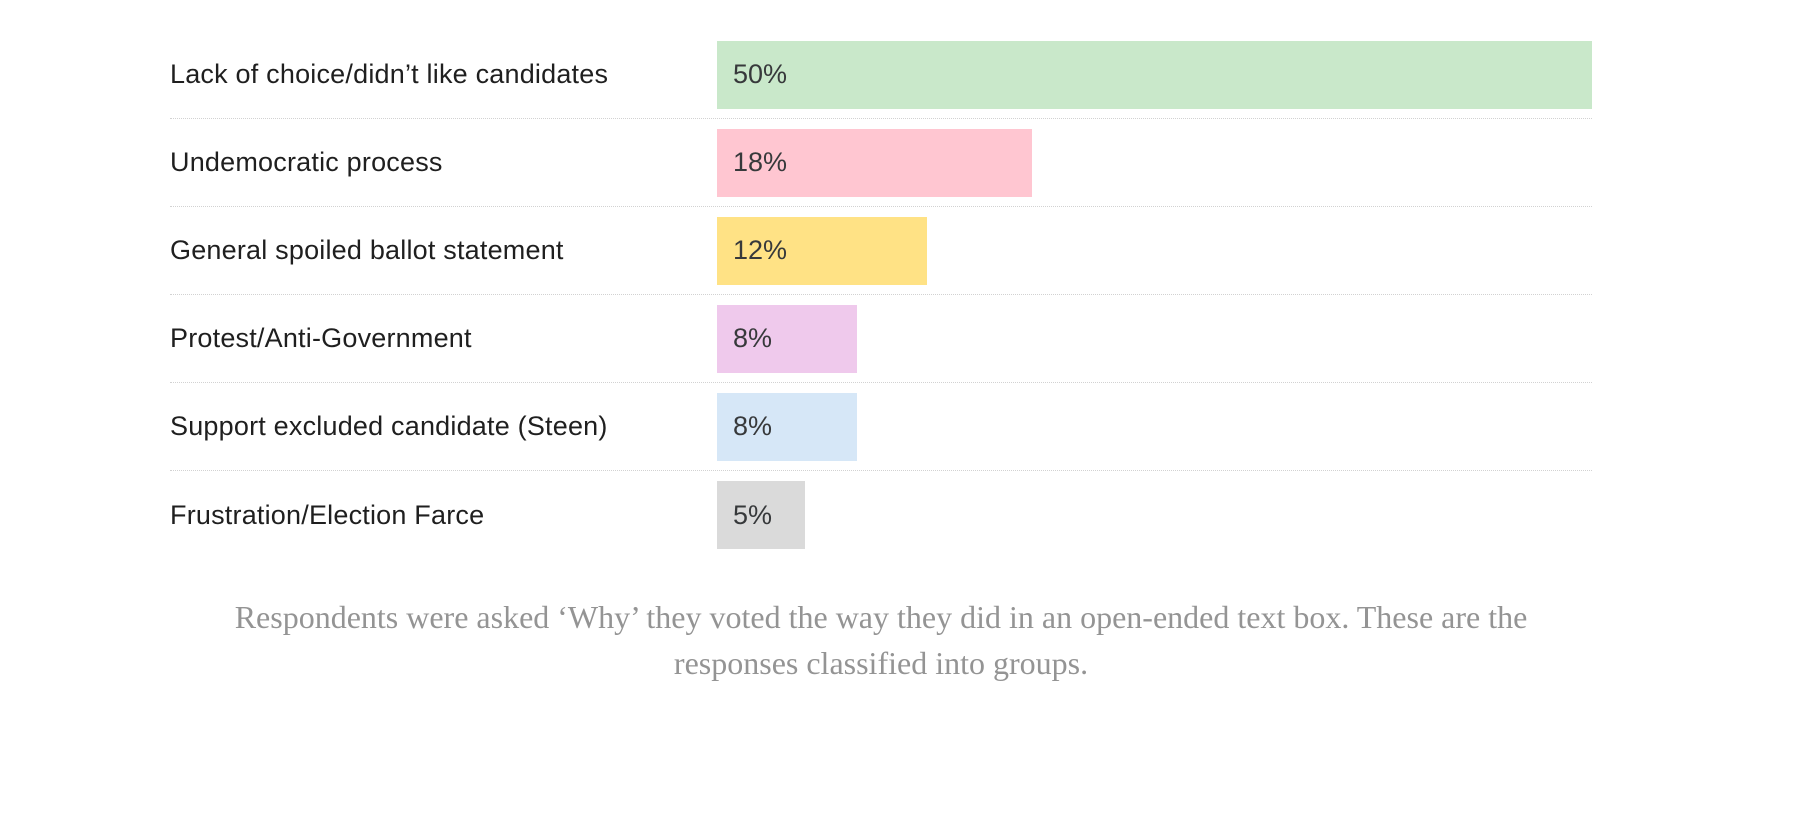  What do you see at coordinates (367, 250) in the screenshot?
I see `category-label: General spoiled ballot statement` at bounding box center [367, 250].